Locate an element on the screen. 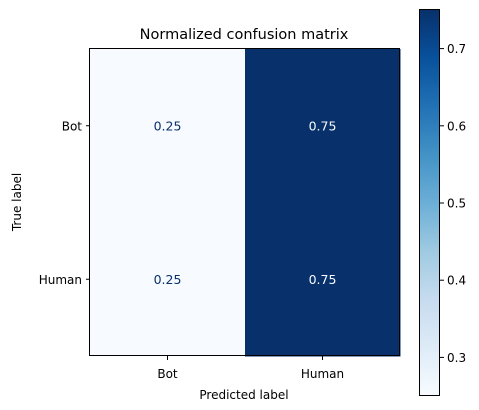 Image resolution: width=479 pixels, height=410 pixels. chart-title: Normalized confusion matrix is located at coordinates (244, 35).